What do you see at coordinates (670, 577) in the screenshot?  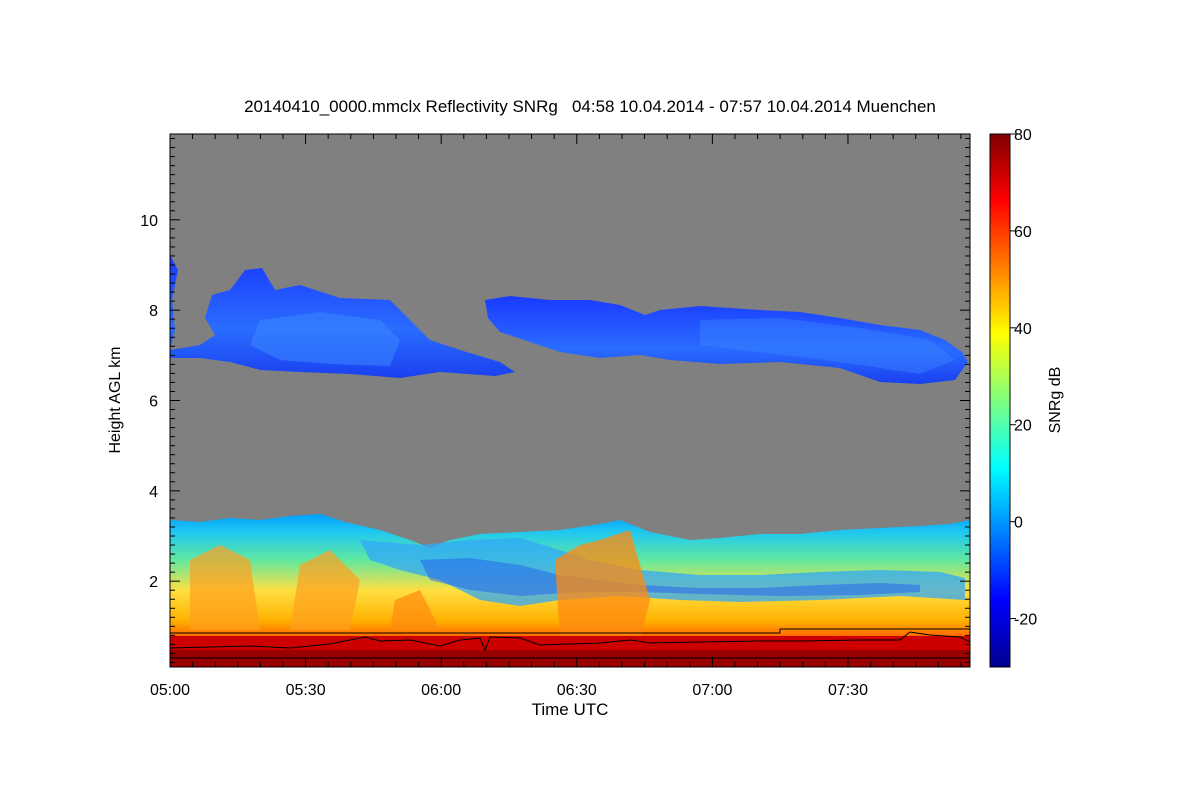 I see `boundary-layer-mid-snr` at bounding box center [670, 577].